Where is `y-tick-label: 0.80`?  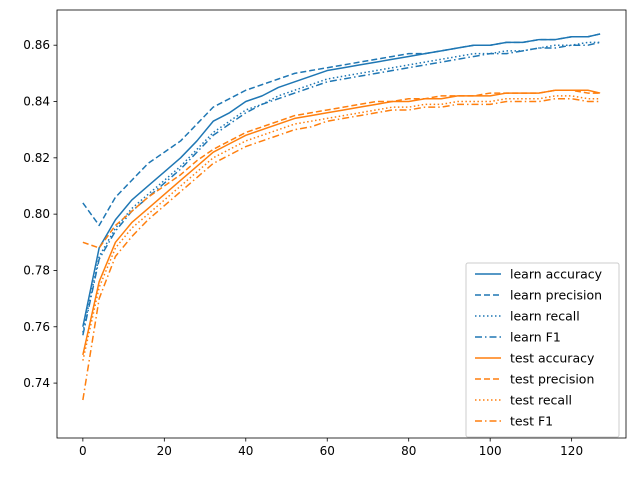 y-tick-label: 0.80 is located at coordinates (36, 214).